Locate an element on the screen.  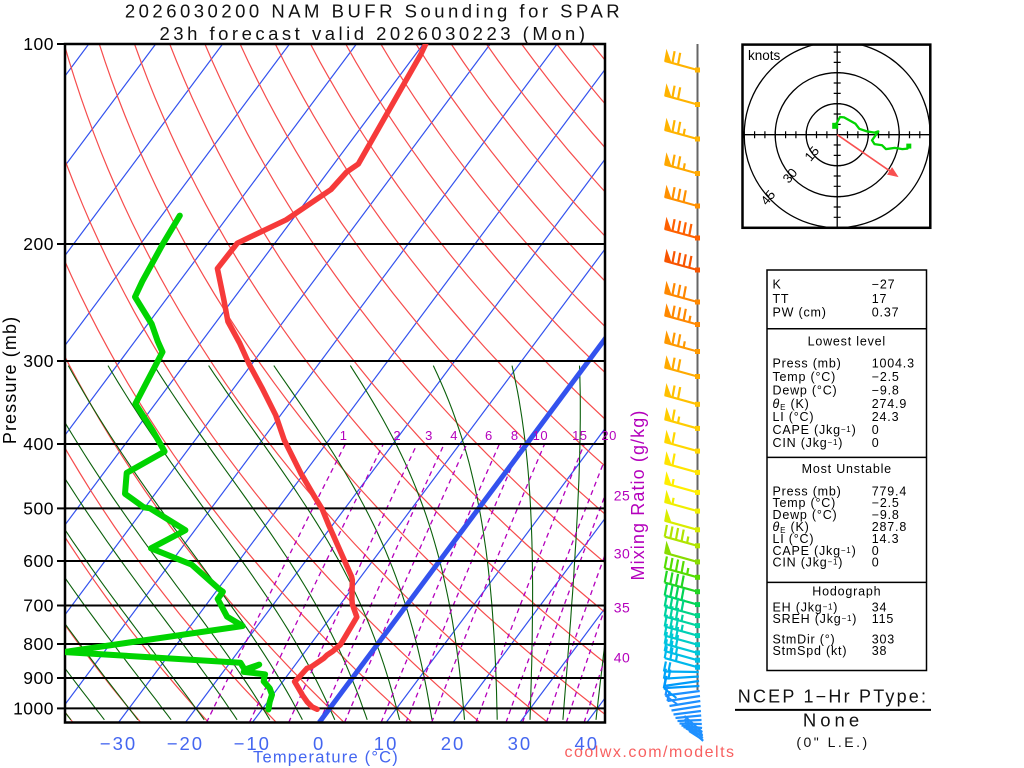
svg-text: 8 is located at coordinates (515, 435).